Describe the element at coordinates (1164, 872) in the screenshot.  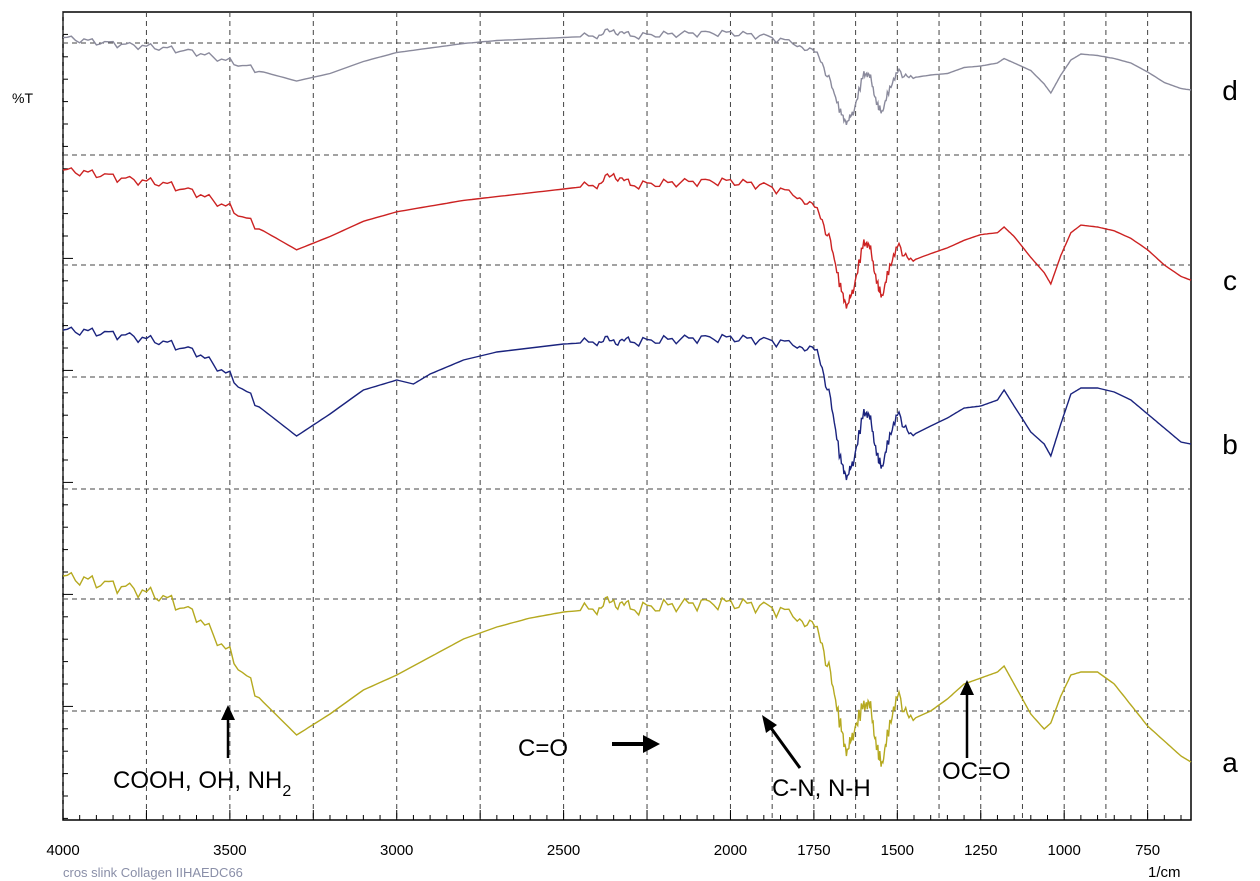
I see `x-axis-label: 1/cm` at that location.